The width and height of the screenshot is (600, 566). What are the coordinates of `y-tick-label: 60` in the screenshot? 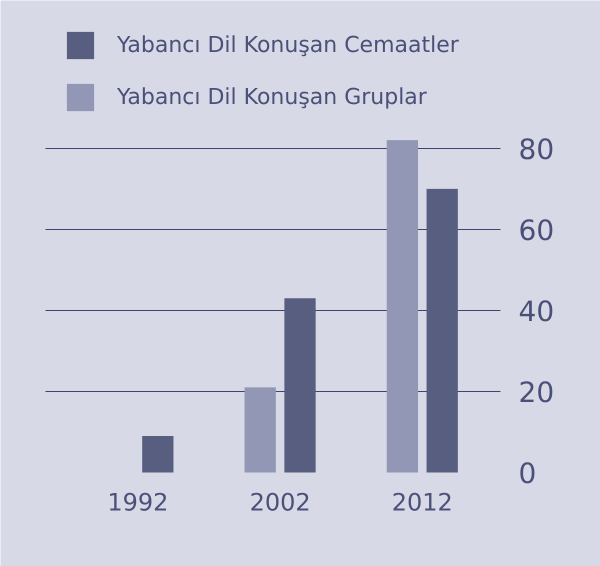 It's located at (536, 230).